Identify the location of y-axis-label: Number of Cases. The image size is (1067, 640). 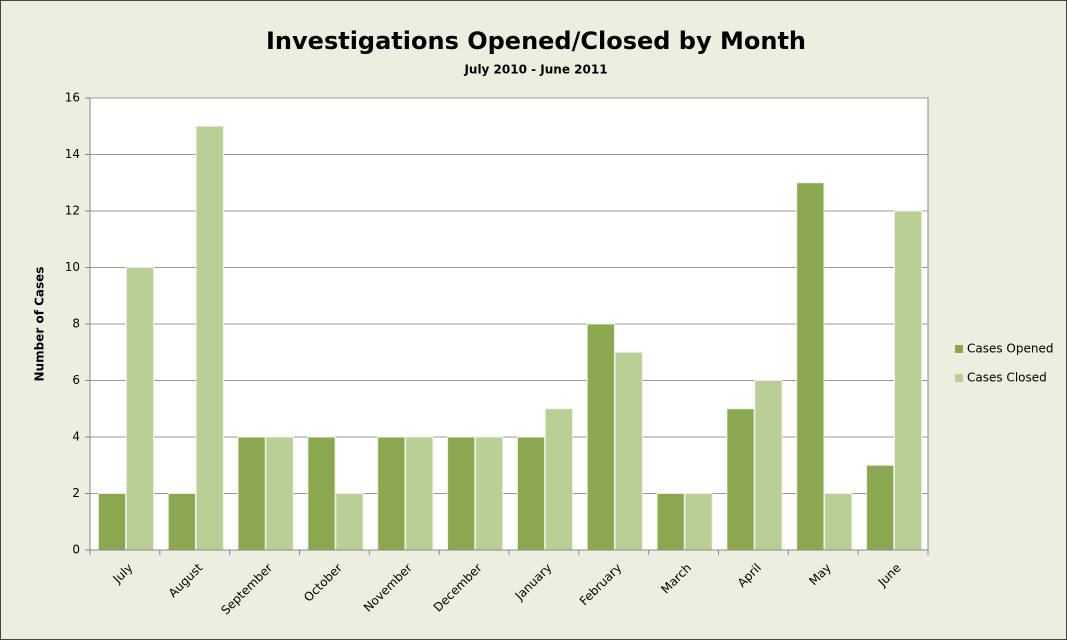
(40, 324).